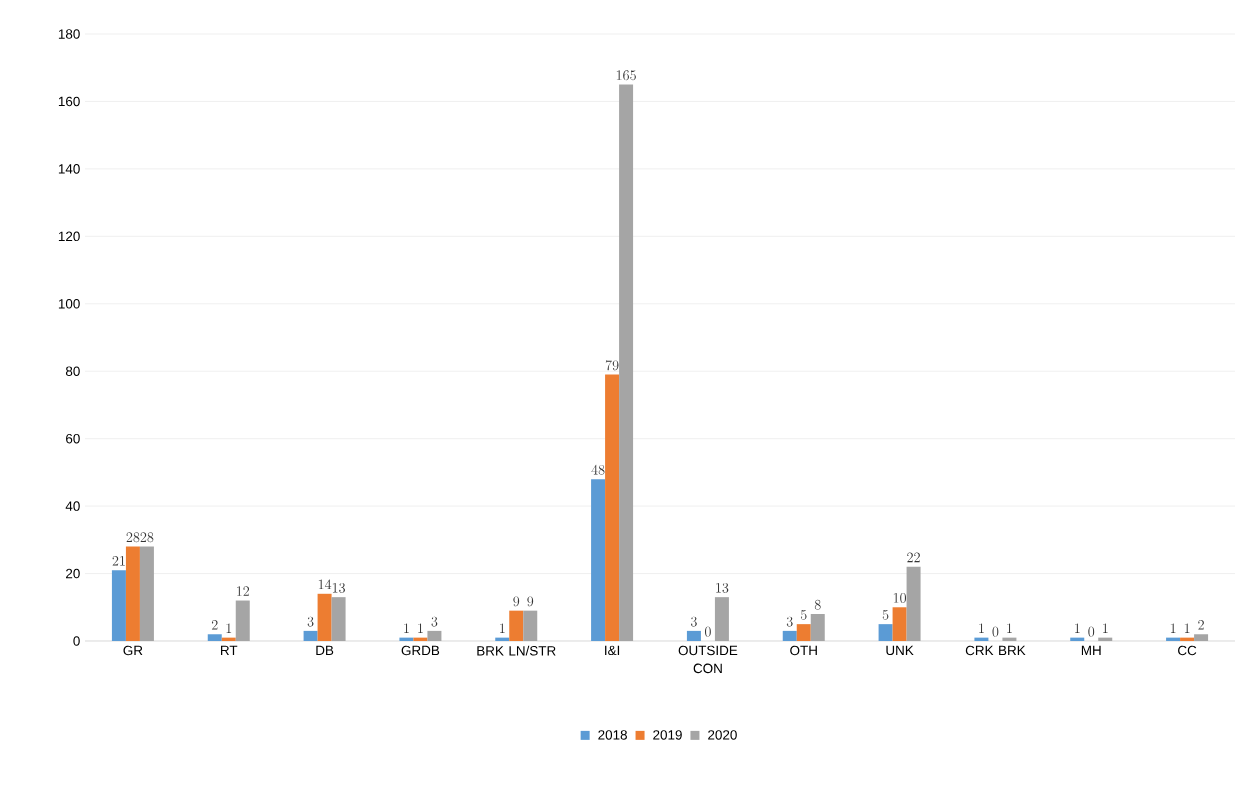 The height and width of the screenshot is (791, 1252). Describe the element at coordinates (72, 371) in the screenshot. I see `y-tick-label: 80` at that location.